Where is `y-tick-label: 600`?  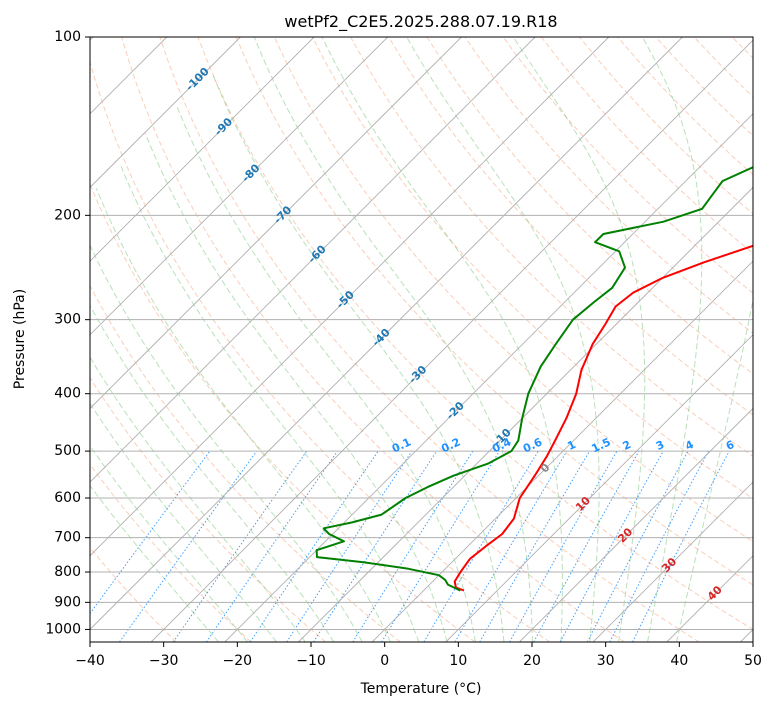 y-tick-label: 600 is located at coordinates (67, 498).